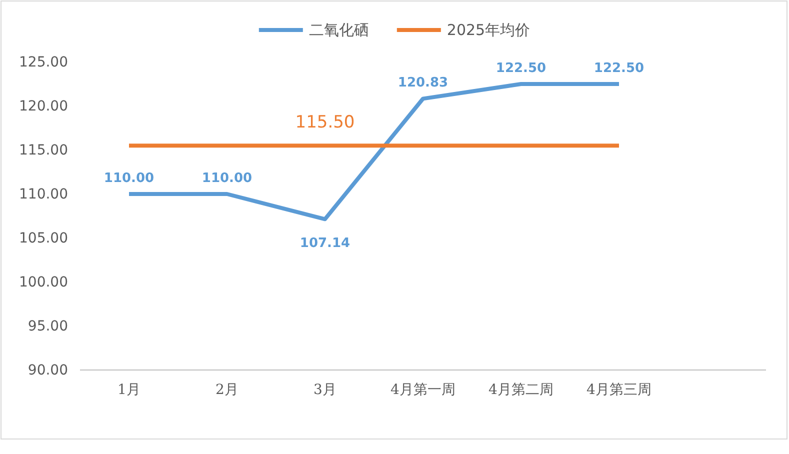 The width and height of the screenshot is (789, 454). I want to click on legend-label: 二氧化硒, so click(338, 30).